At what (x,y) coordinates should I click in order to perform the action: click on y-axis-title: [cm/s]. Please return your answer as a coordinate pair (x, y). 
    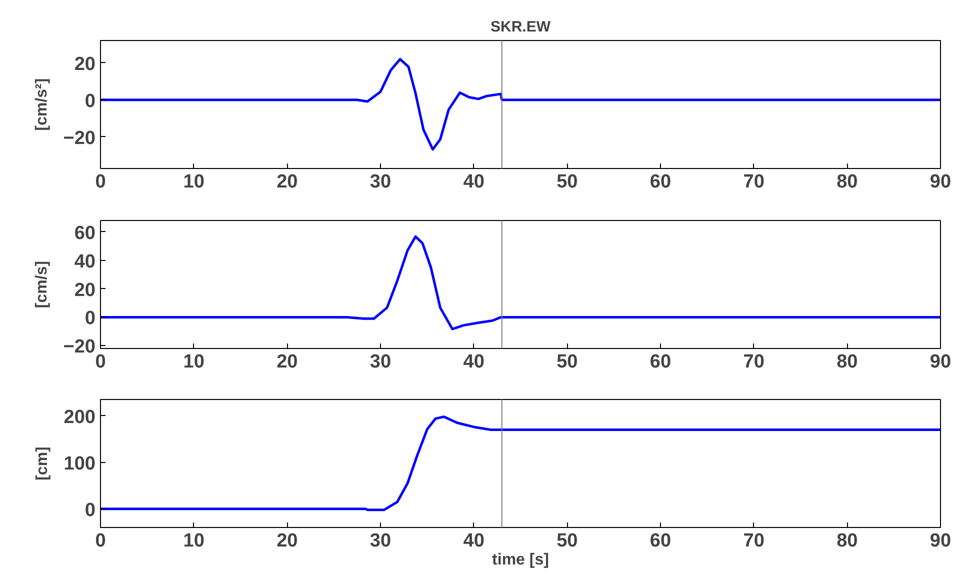
    Looking at the image, I should click on (41, 284).